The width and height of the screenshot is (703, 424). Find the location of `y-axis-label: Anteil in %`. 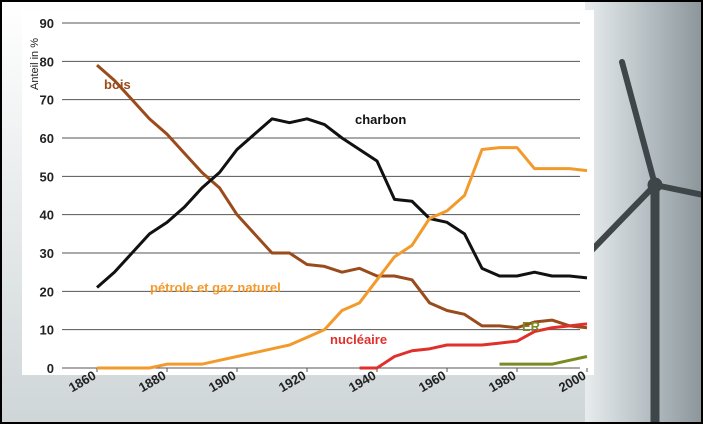

y-axis-label: Anteil in % is located at coordinates (35, 64).